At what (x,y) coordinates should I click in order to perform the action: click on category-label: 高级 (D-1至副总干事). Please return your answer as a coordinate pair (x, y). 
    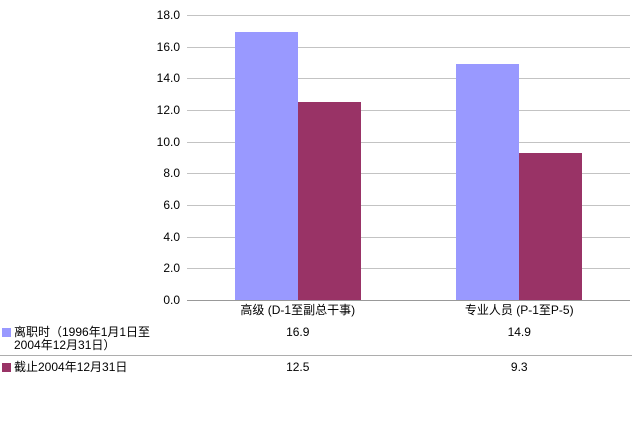
    Looking at the image, I should click on (298, 310).